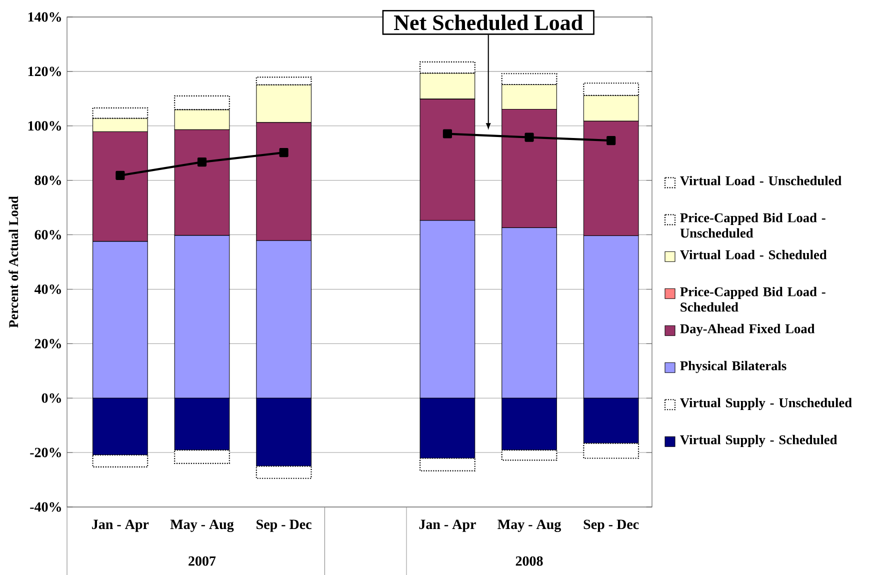 The height and width of the screenshot is (575, 879). What do you see at coordinates (44, 126) in the screenshot?
I see `y-tick-label: 100%` at bounding box center [44, 126].